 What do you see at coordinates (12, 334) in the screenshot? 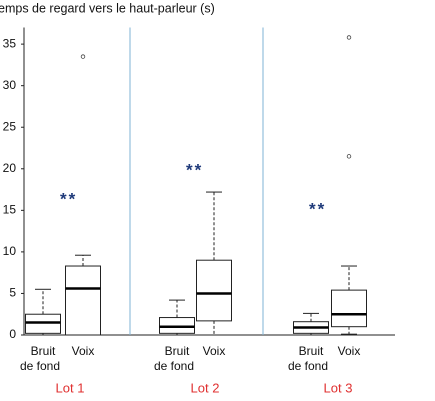
I see `y-tick-label: 0` at bounding box center [12, 334].